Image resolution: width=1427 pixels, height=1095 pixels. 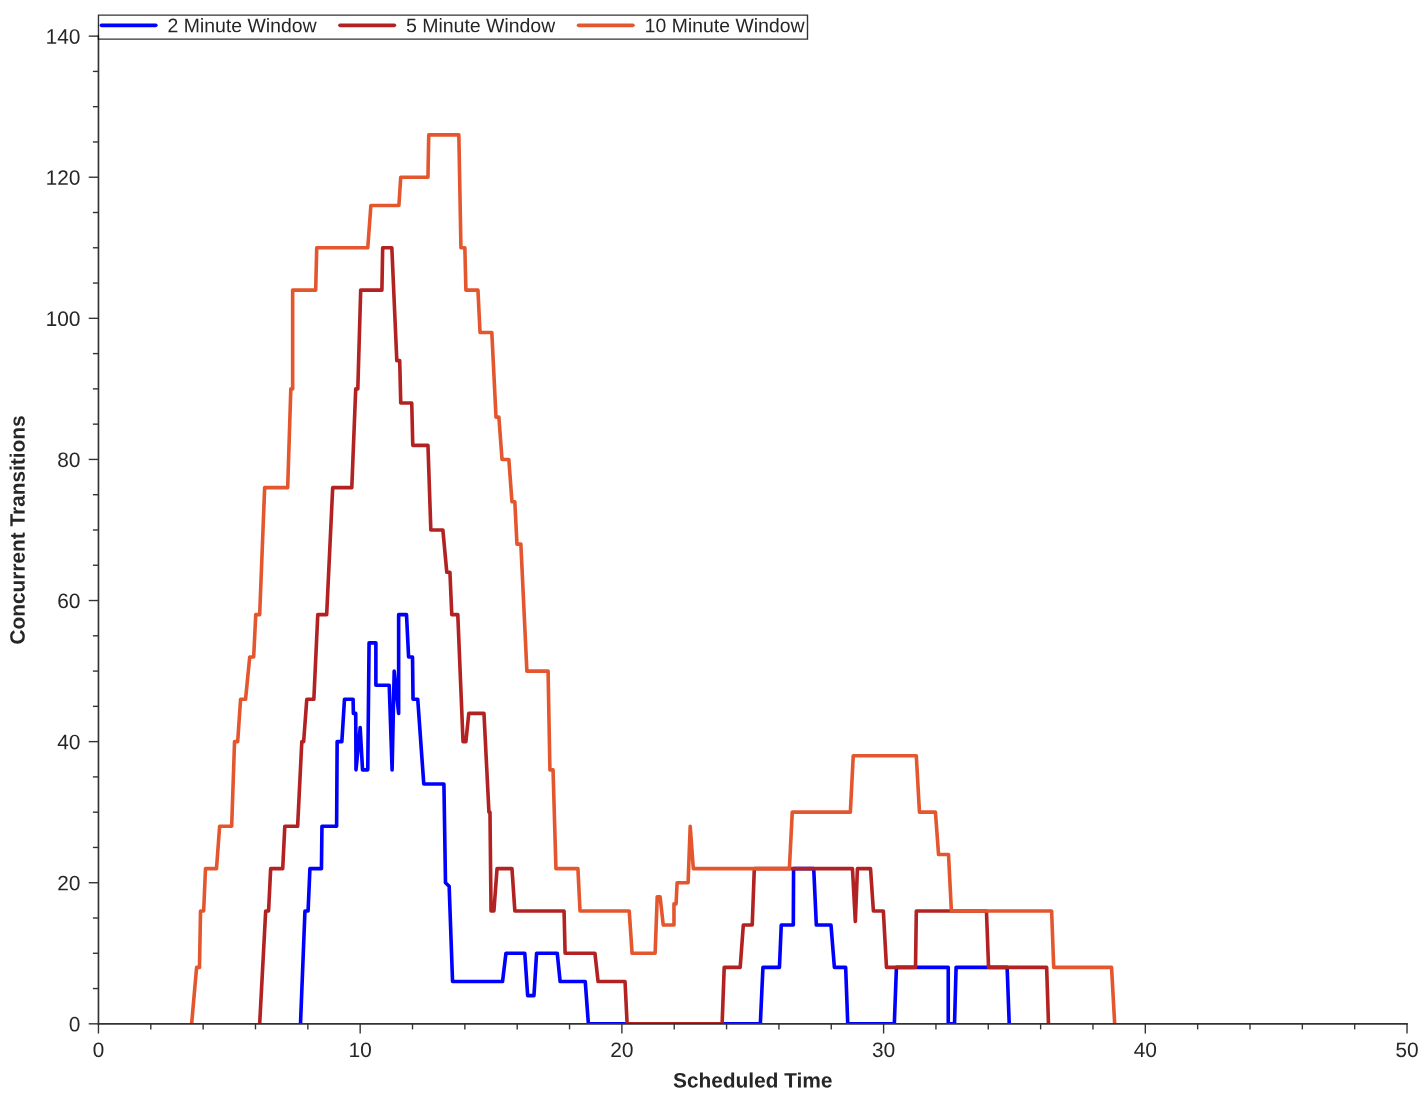 What do you see at coordinates (69, 883) in the screenshot?
I see `y-tick-label: 20` at bounding box center [69, 883].